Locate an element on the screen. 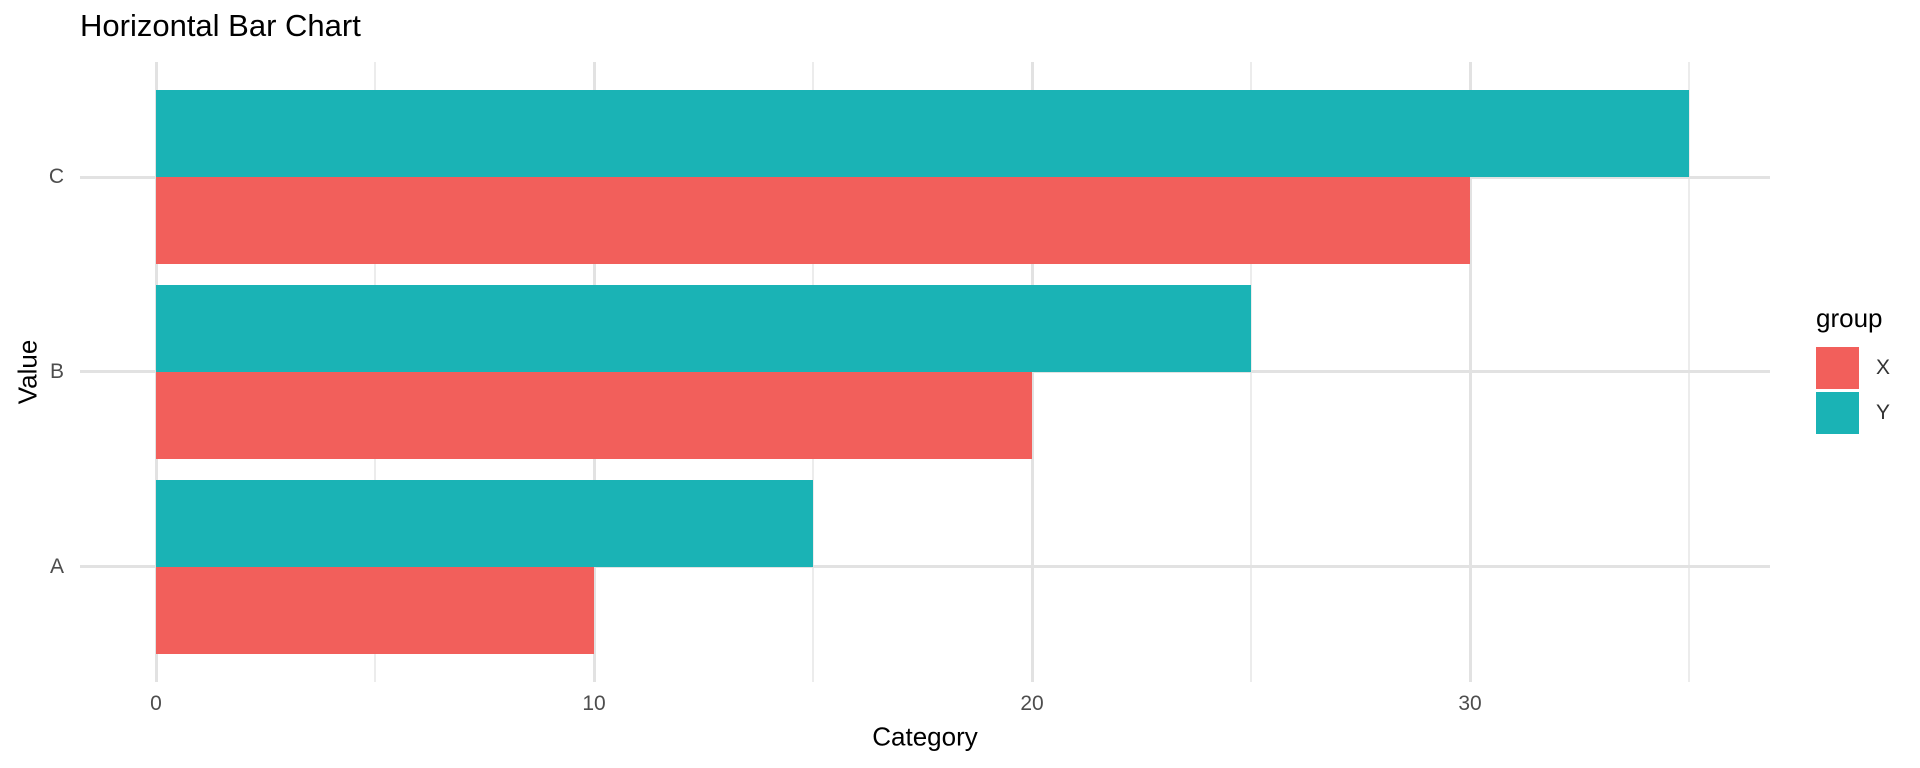  legend-swatch-x is located at coordinates (1837, 368).